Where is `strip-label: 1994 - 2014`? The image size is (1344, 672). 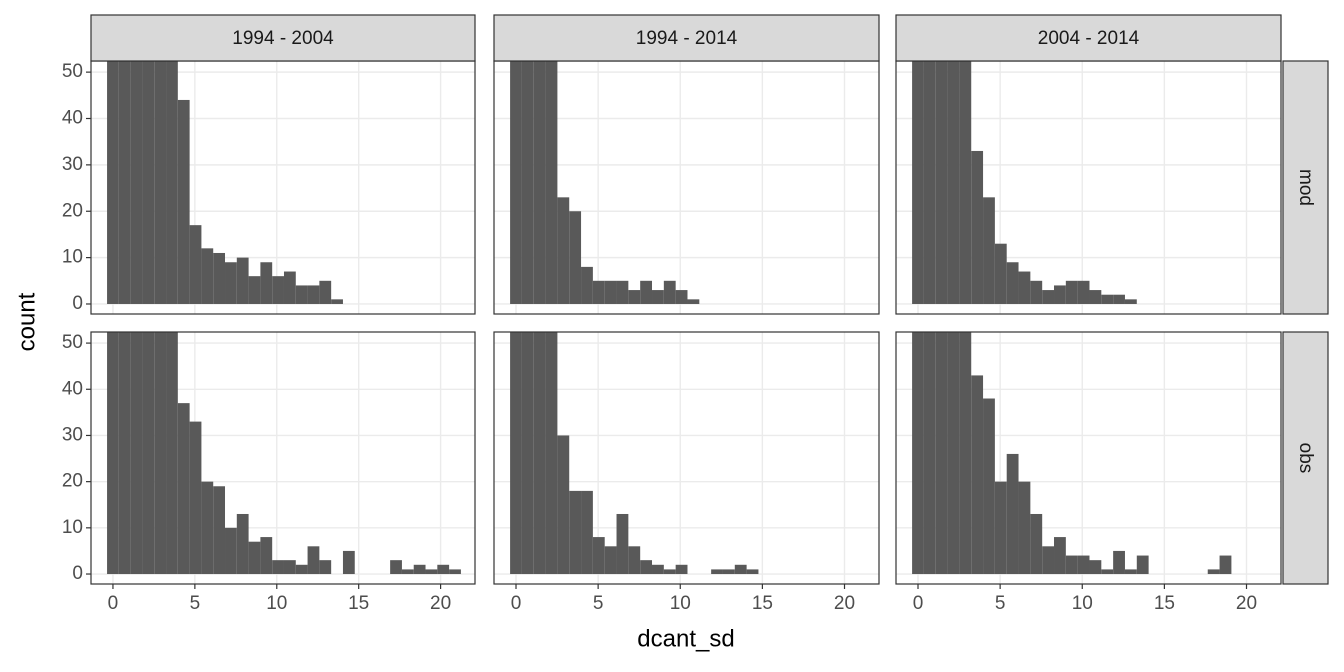 strip-label: 1994 - 2014 is located at coordinates (687, 38).